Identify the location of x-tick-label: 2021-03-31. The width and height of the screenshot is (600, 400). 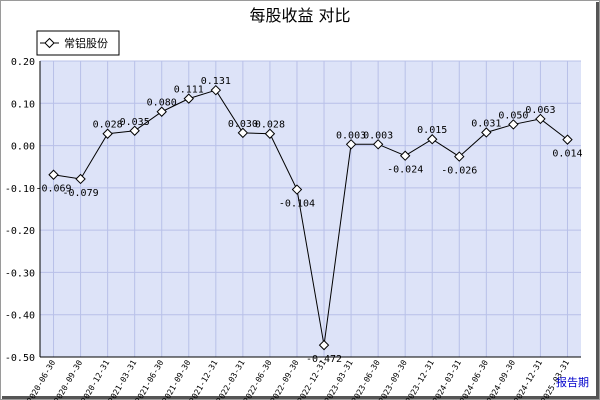
(123, 379).